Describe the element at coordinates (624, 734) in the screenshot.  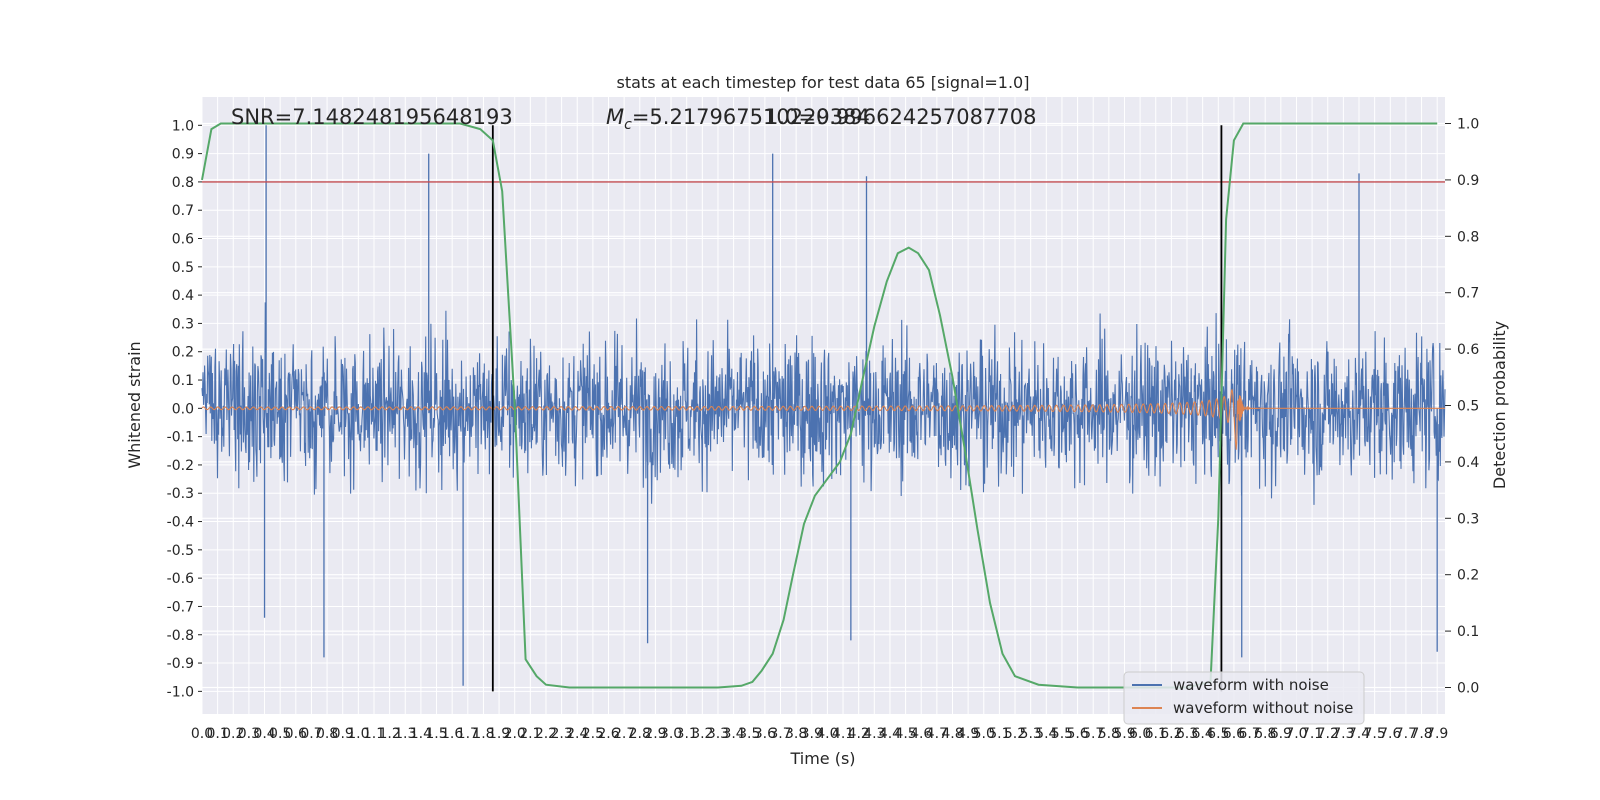
I see `x-tick-label: 2.7` at that location.